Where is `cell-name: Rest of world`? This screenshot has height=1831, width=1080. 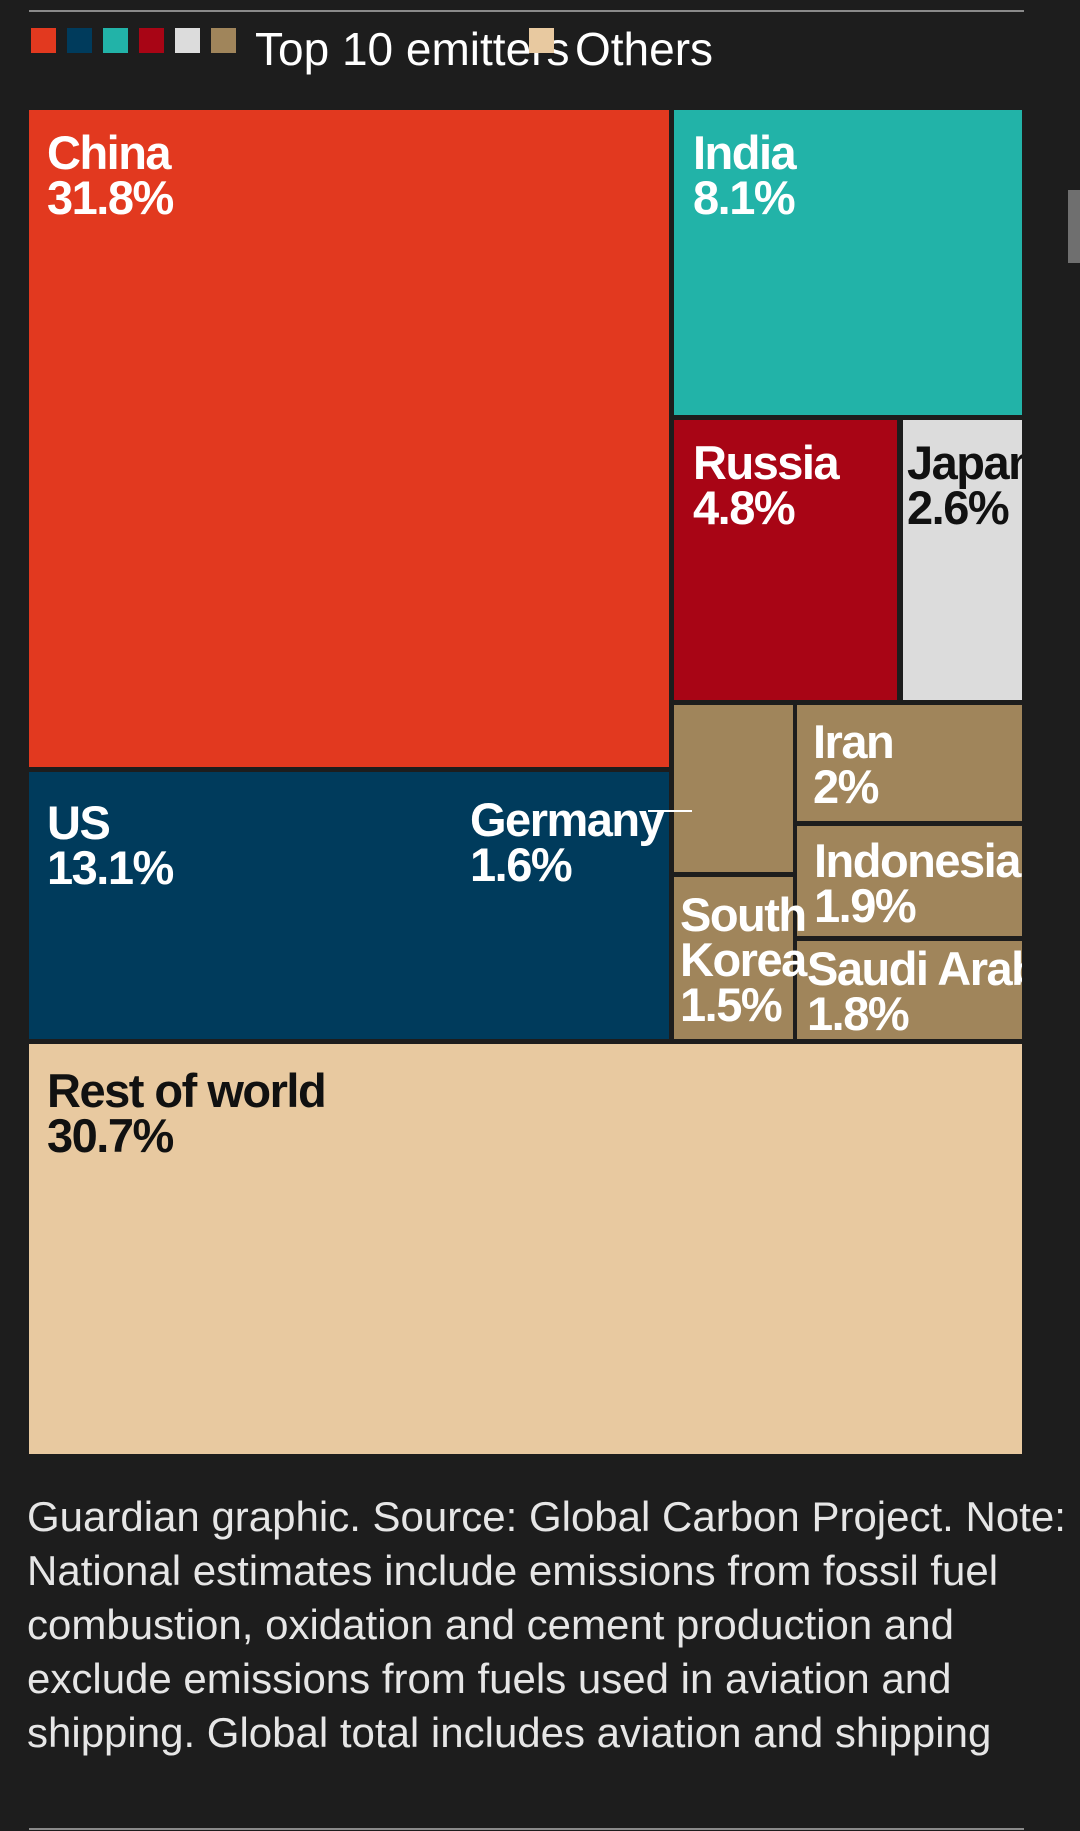 cell-name: Rest of world is located at coordinates (187, 1090).